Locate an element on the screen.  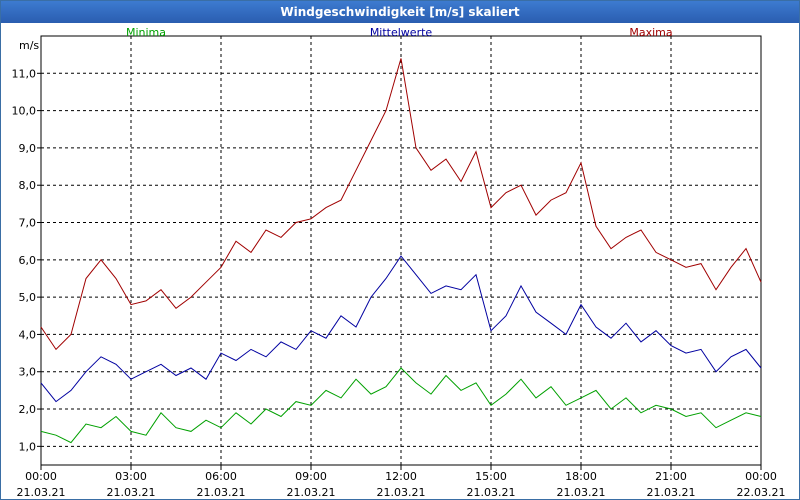
x-tick-time-label: 03:00 is located at coordinates (131, 476).